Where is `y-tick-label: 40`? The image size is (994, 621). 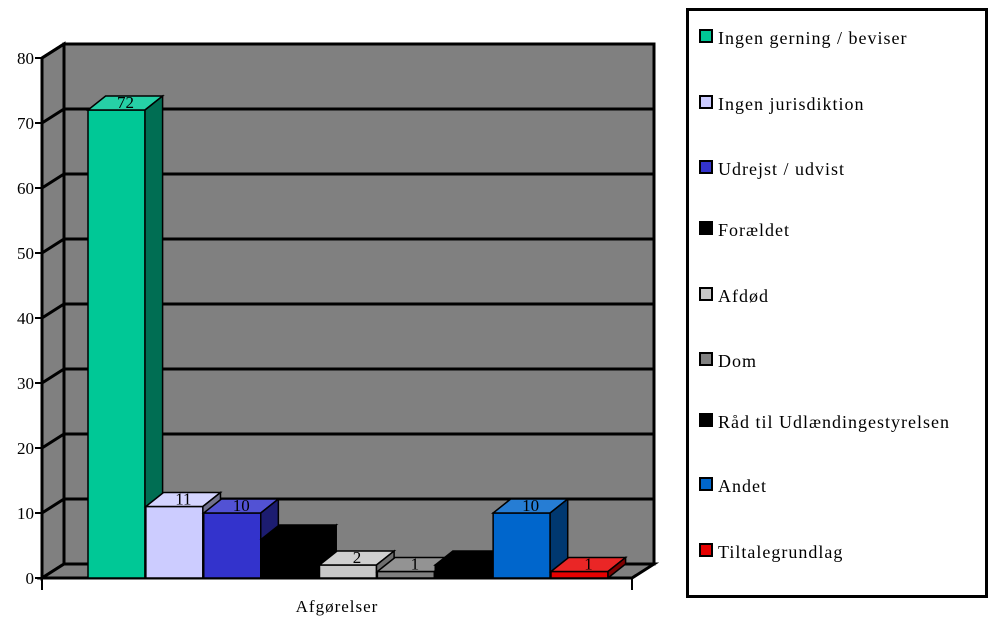 y-tick-label: 40 is located at coordinates (25, 318).